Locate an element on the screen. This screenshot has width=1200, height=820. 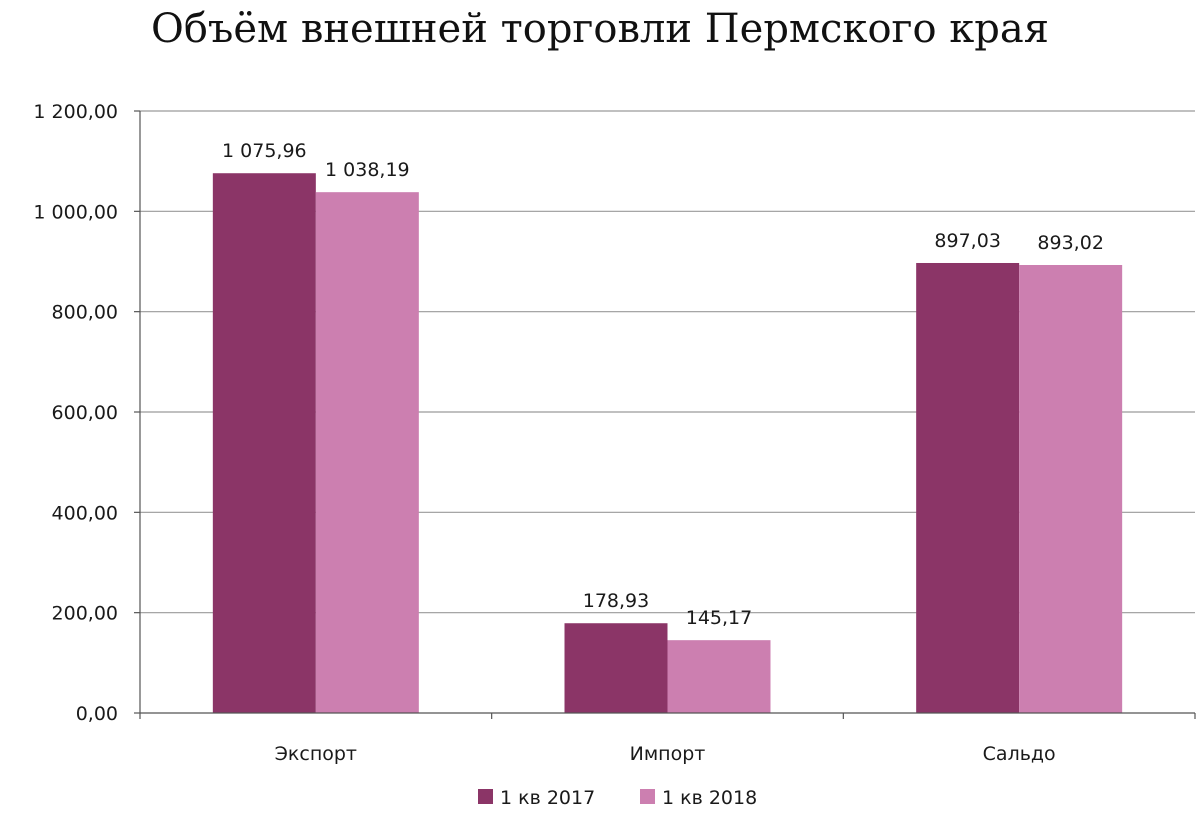
y-tick-label: 1 200,00 is located at coordinates (75, 112).